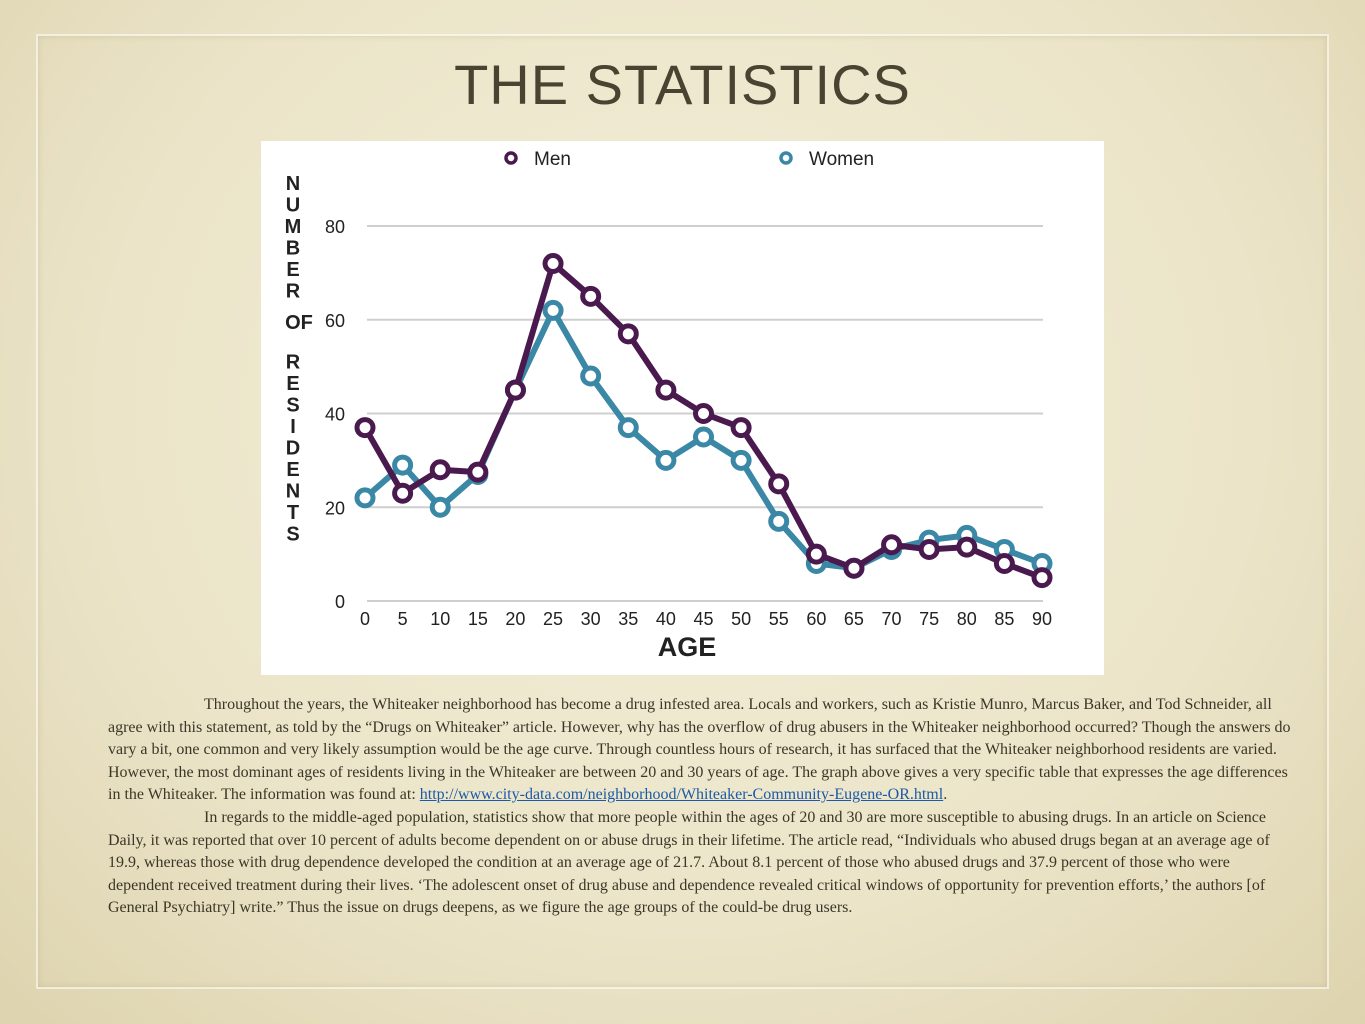 The image size is (1365, 1024). Describe the element at coordinates (1042, 619) in the screenshot. I see `x-tick-label-90: 90` at that location.